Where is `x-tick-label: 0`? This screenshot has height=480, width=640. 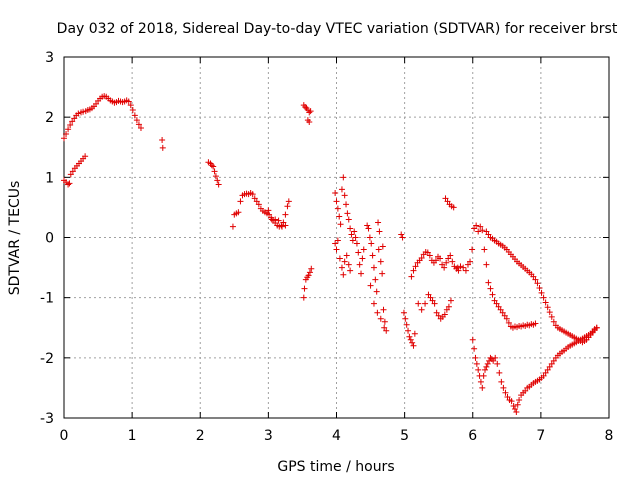
x-tick-label: 0 is located at coordinates (64, 436).